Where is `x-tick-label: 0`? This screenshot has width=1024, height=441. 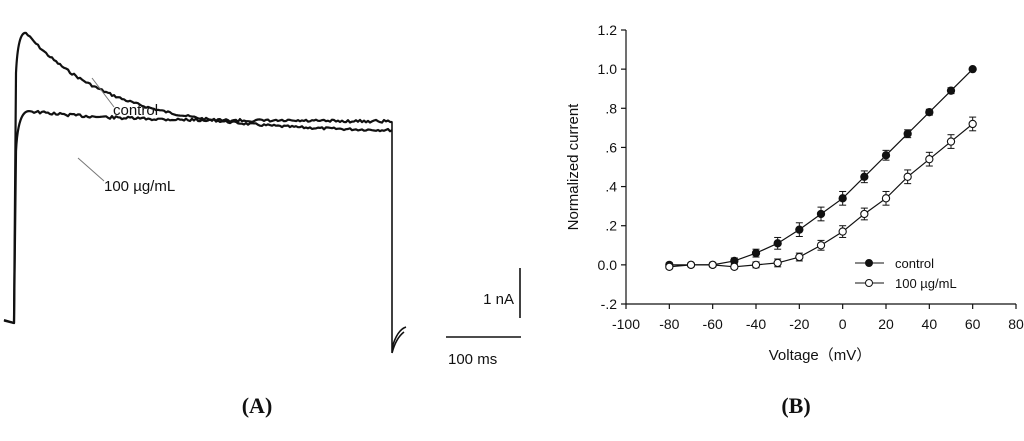
x-tick-label: 0 is located at coordinates (843, 324).